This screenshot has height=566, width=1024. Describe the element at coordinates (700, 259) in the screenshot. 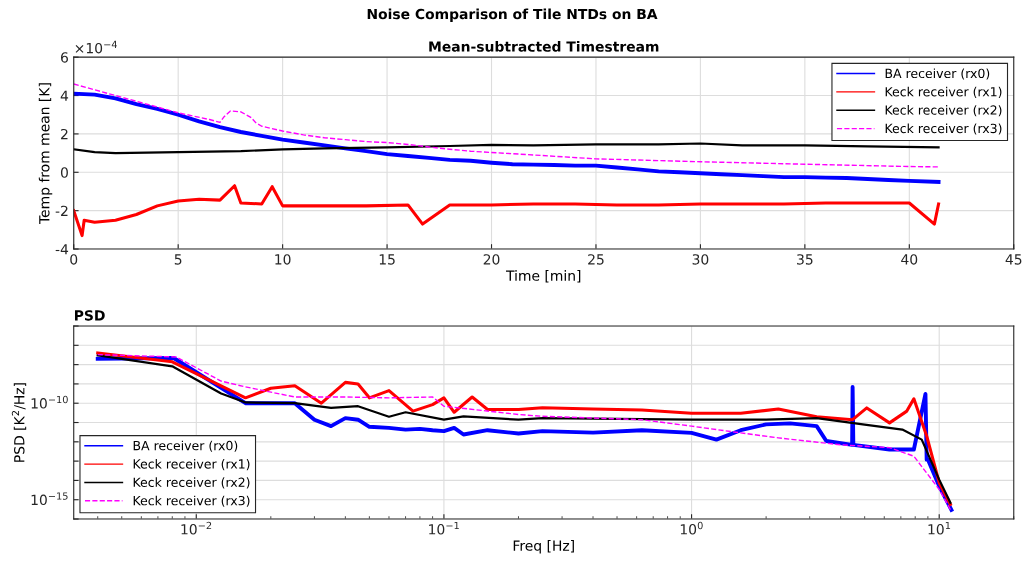

I see `x-tick-label: 30` at that location.